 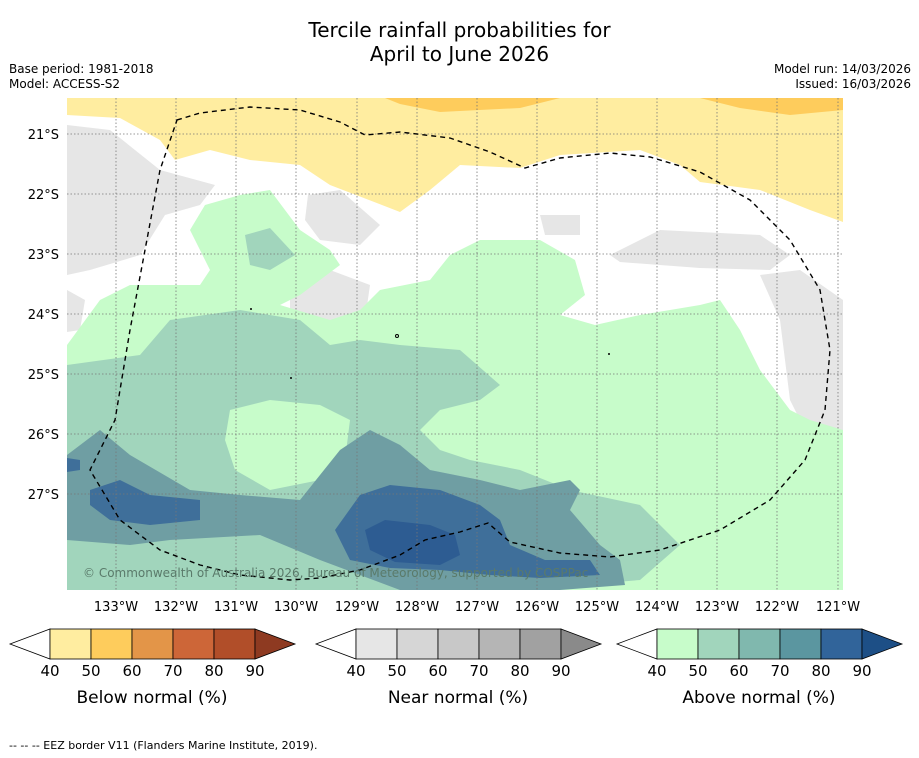 I want to click on region-above-60b, so click(x=270, y=249).